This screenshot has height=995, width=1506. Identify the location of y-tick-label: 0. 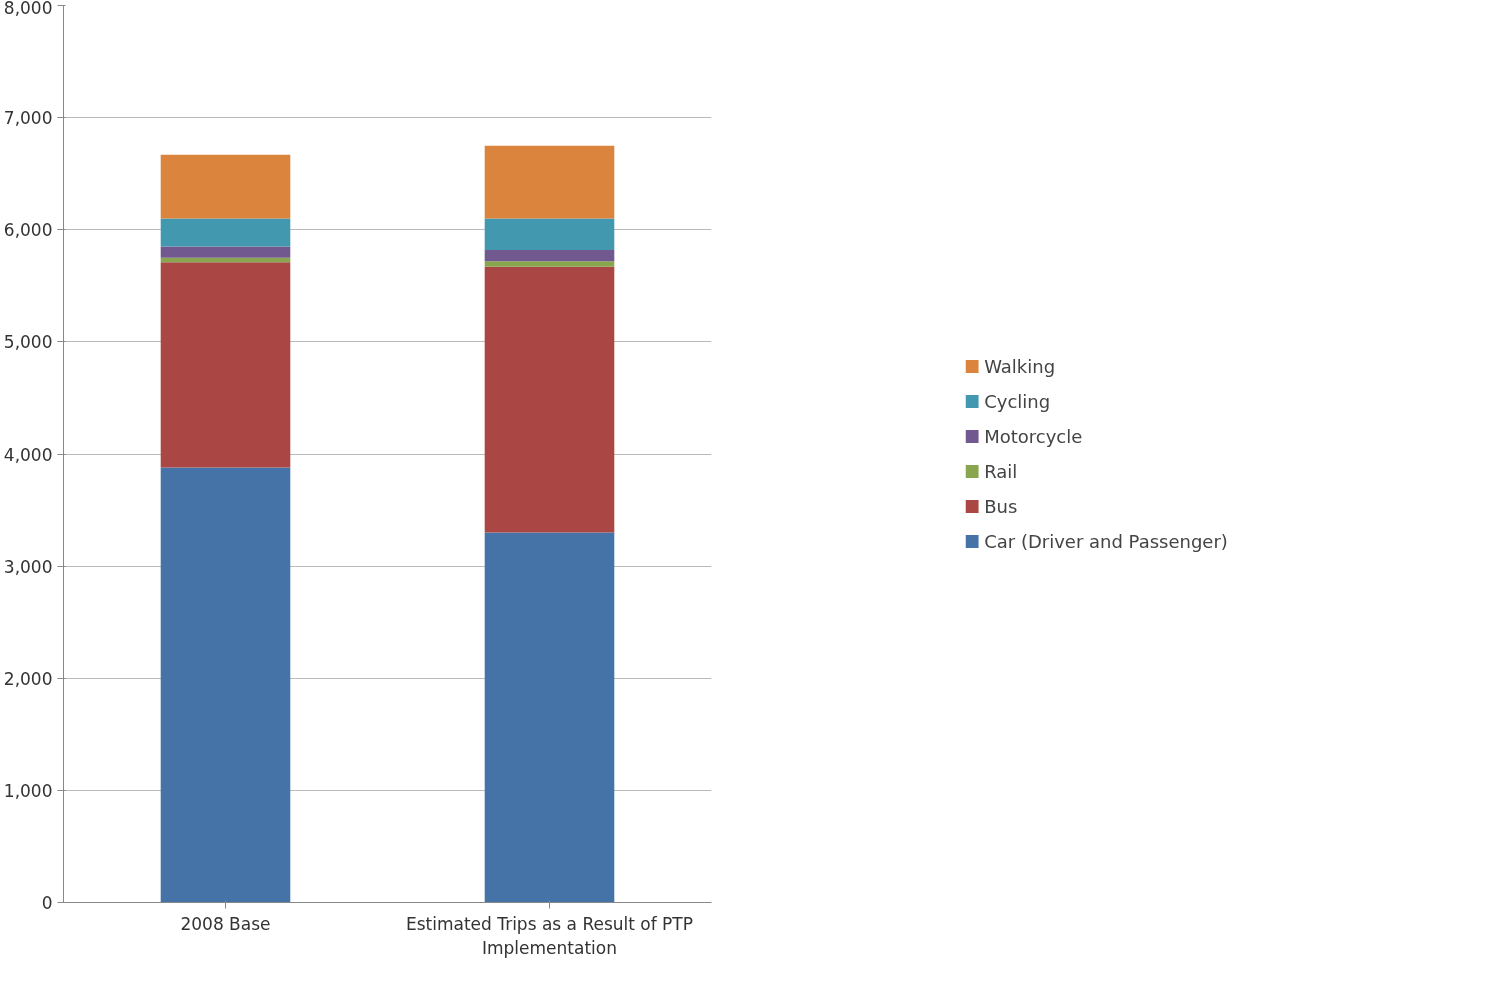
(47, 903).